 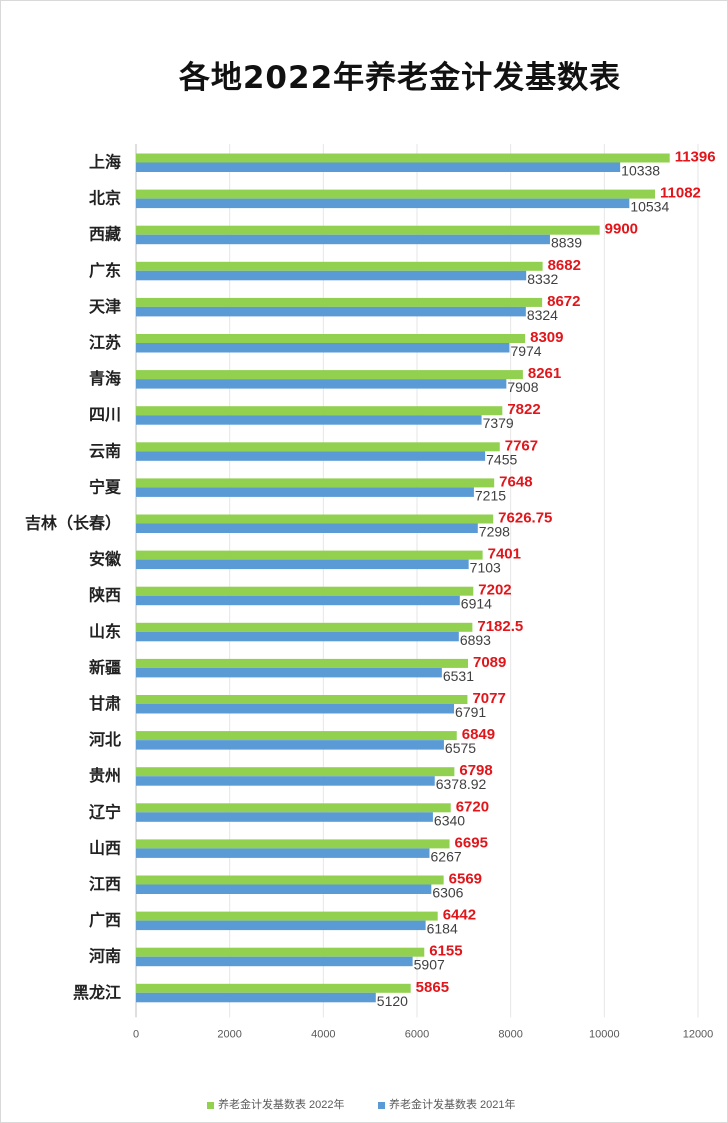 What do you see at coordinates (472, 806) in the screenshot?
I see `data-label-2022: 6720` at bounding box center [472, 806].